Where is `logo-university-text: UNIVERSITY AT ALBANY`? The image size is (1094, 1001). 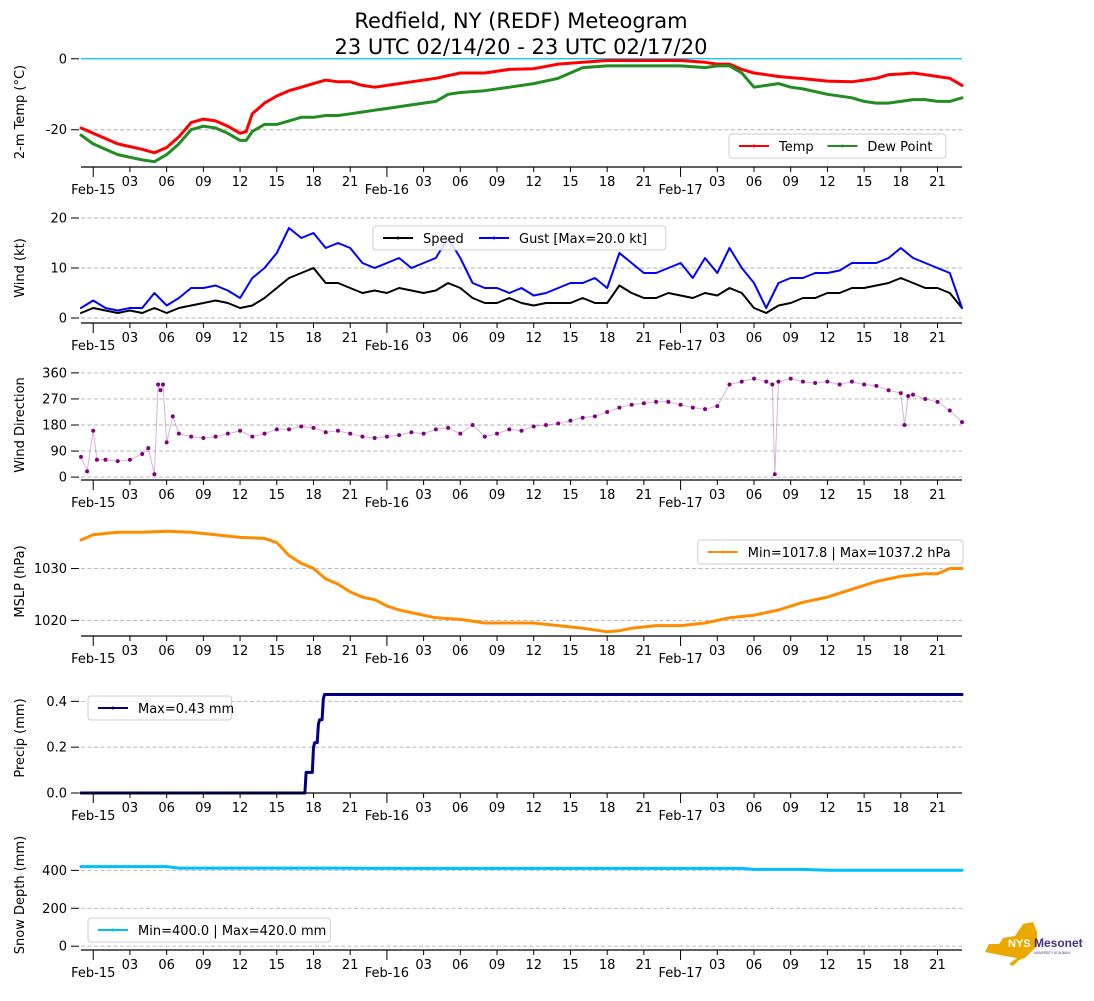
logo-university-text: UNIVERSITY AT ALBANY is located at coordinates (1053, 953).